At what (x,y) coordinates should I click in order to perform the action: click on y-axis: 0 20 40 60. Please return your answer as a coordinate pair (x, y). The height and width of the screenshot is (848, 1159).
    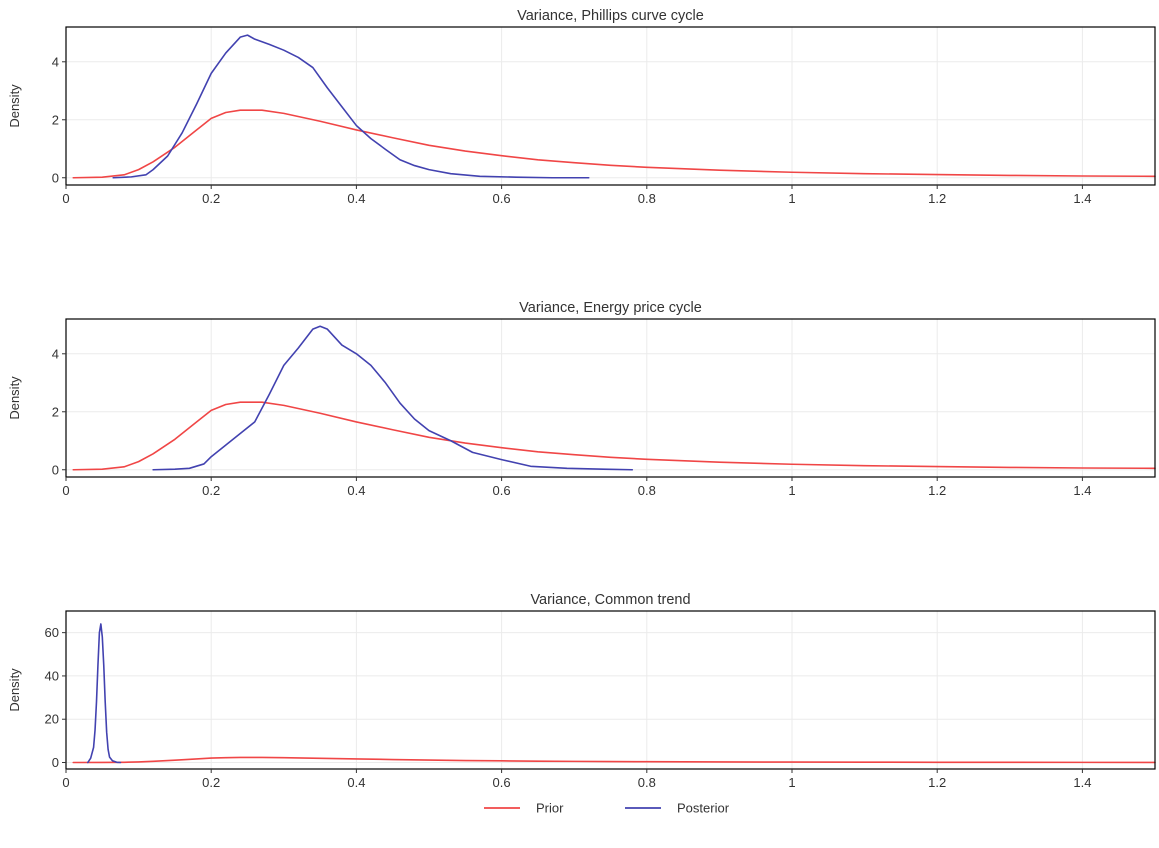
    Looking at the image, I should click on (55, 697).